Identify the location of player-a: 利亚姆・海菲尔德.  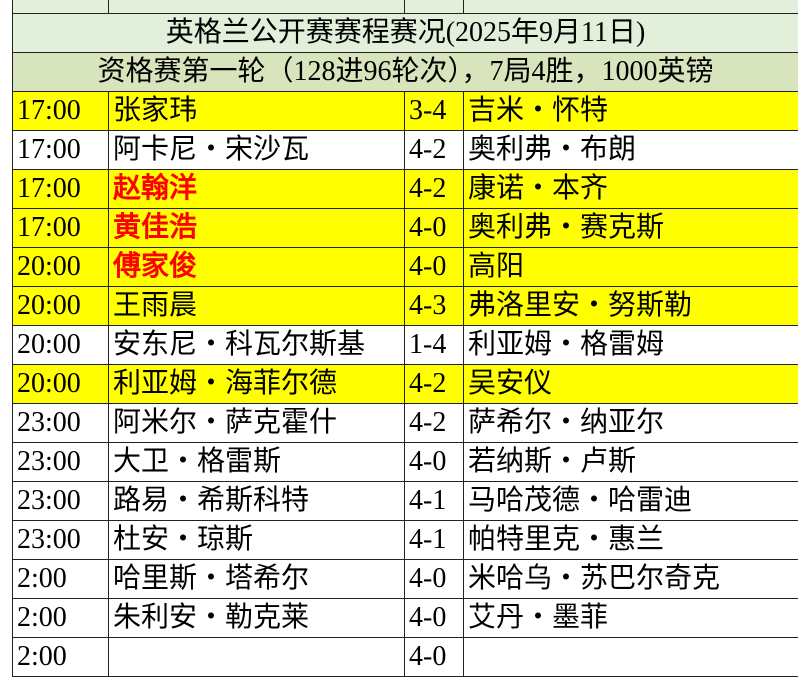
(257, 384).